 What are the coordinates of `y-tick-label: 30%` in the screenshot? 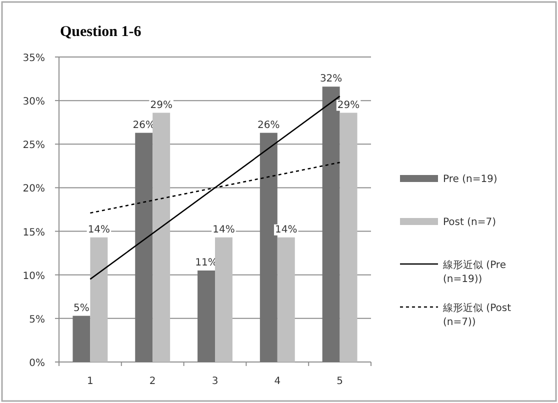 It's located at (33, 102).